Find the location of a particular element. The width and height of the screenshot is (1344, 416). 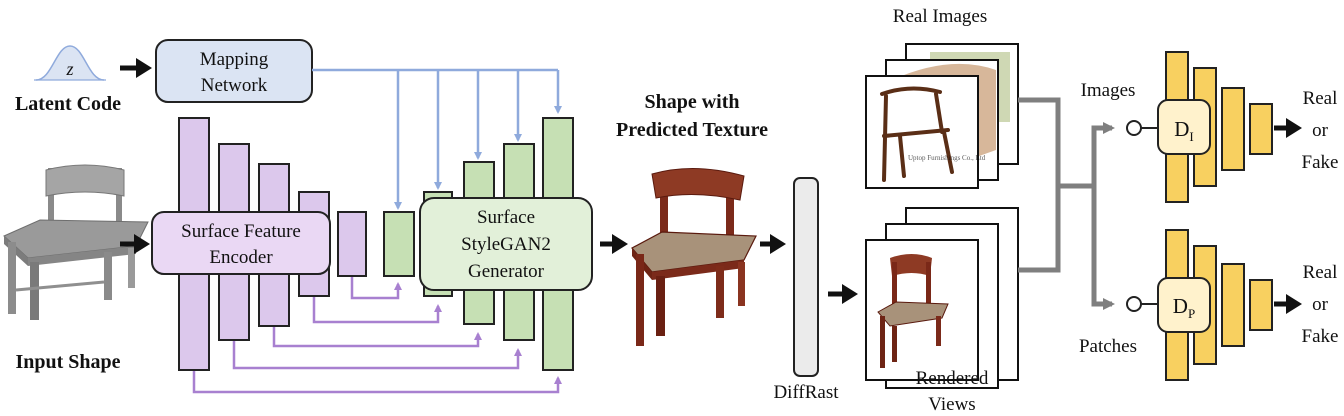

arrow-textured-to-diffrast is located at coordinates (773, 244).